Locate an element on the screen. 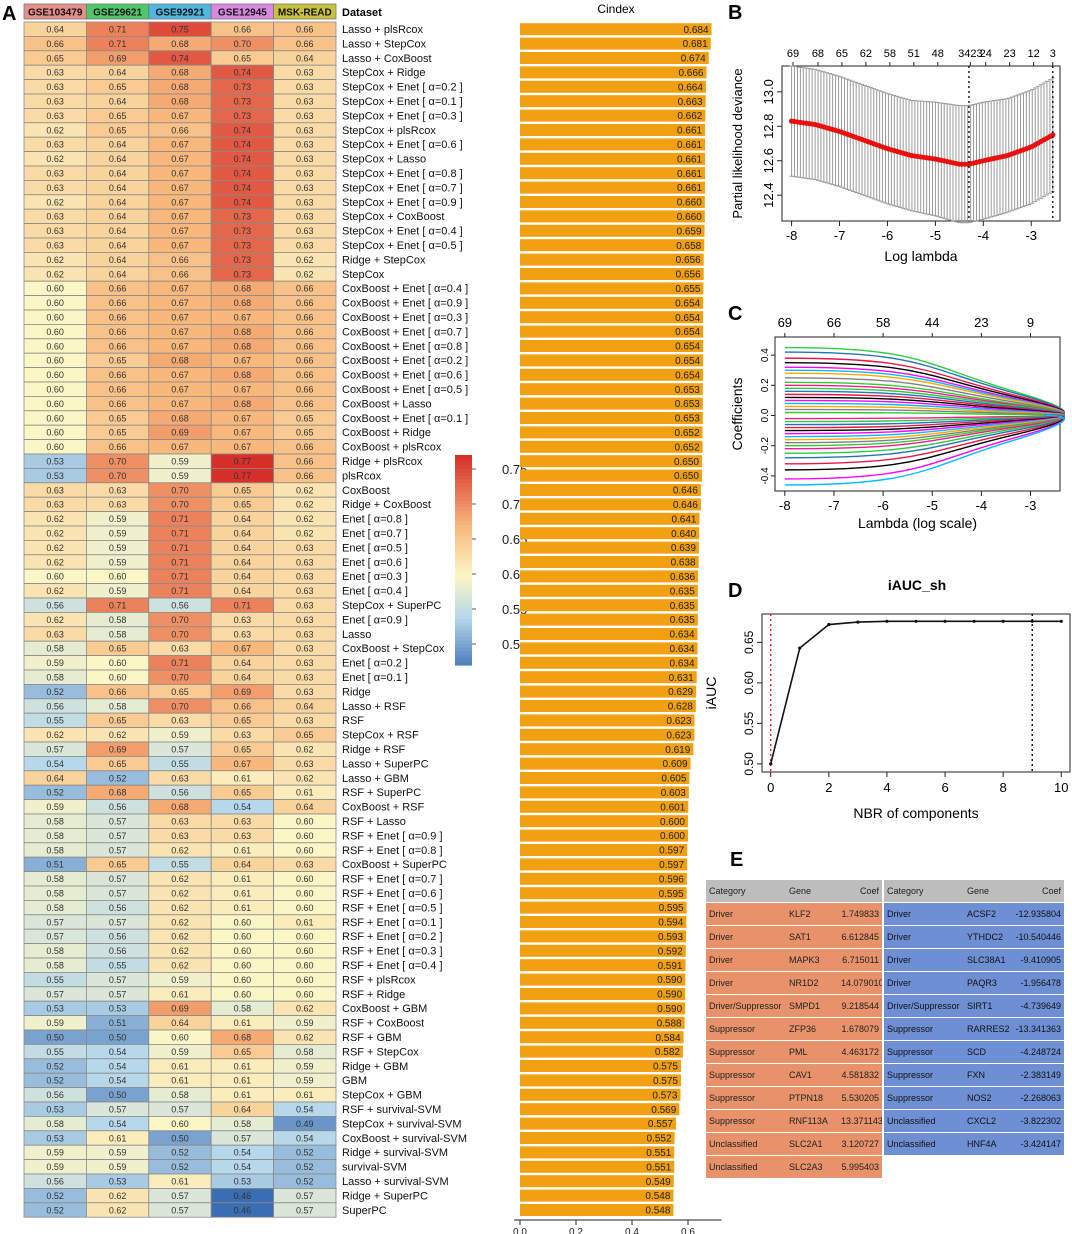  gene-cell: PML is located at coordinates (812, 1052).